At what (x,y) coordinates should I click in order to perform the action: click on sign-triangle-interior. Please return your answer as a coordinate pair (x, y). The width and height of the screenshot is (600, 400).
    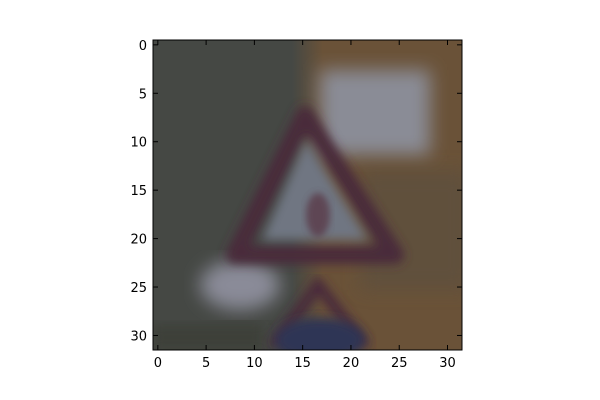
    Looking at the image, I should click on (315, 190).